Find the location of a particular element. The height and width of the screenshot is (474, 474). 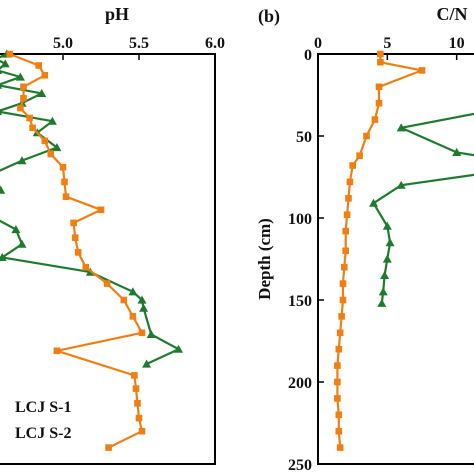

y-tick-label: 250 is located at coordinates (300, 465).